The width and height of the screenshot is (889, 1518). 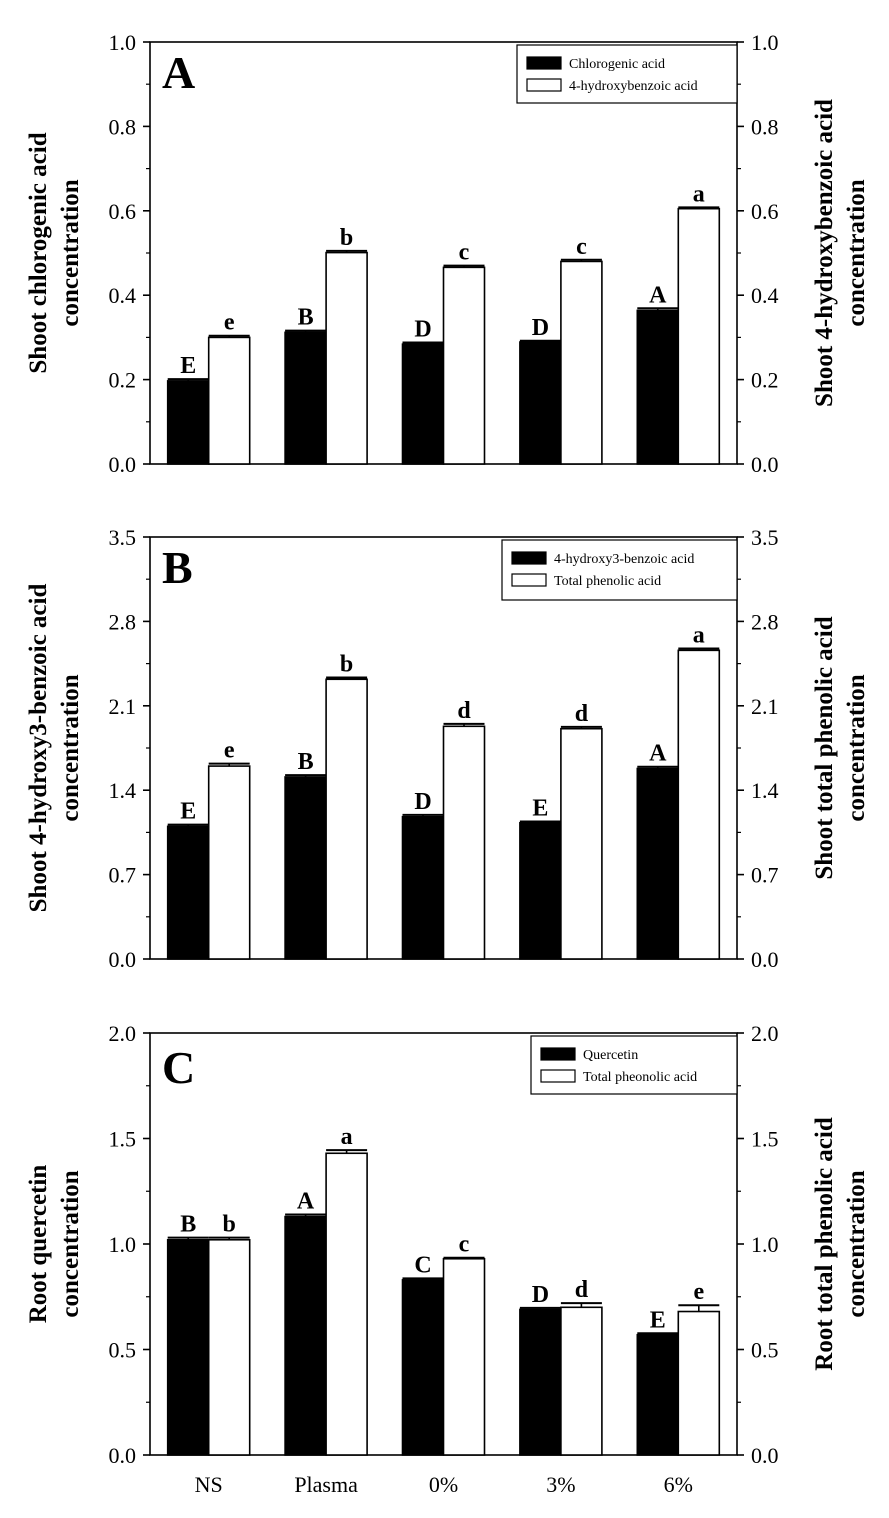 What do you see at coordinates (765, 790) in the screenshot?
I see `right-tick-label: 1.4` at bounding box center [765, 790].